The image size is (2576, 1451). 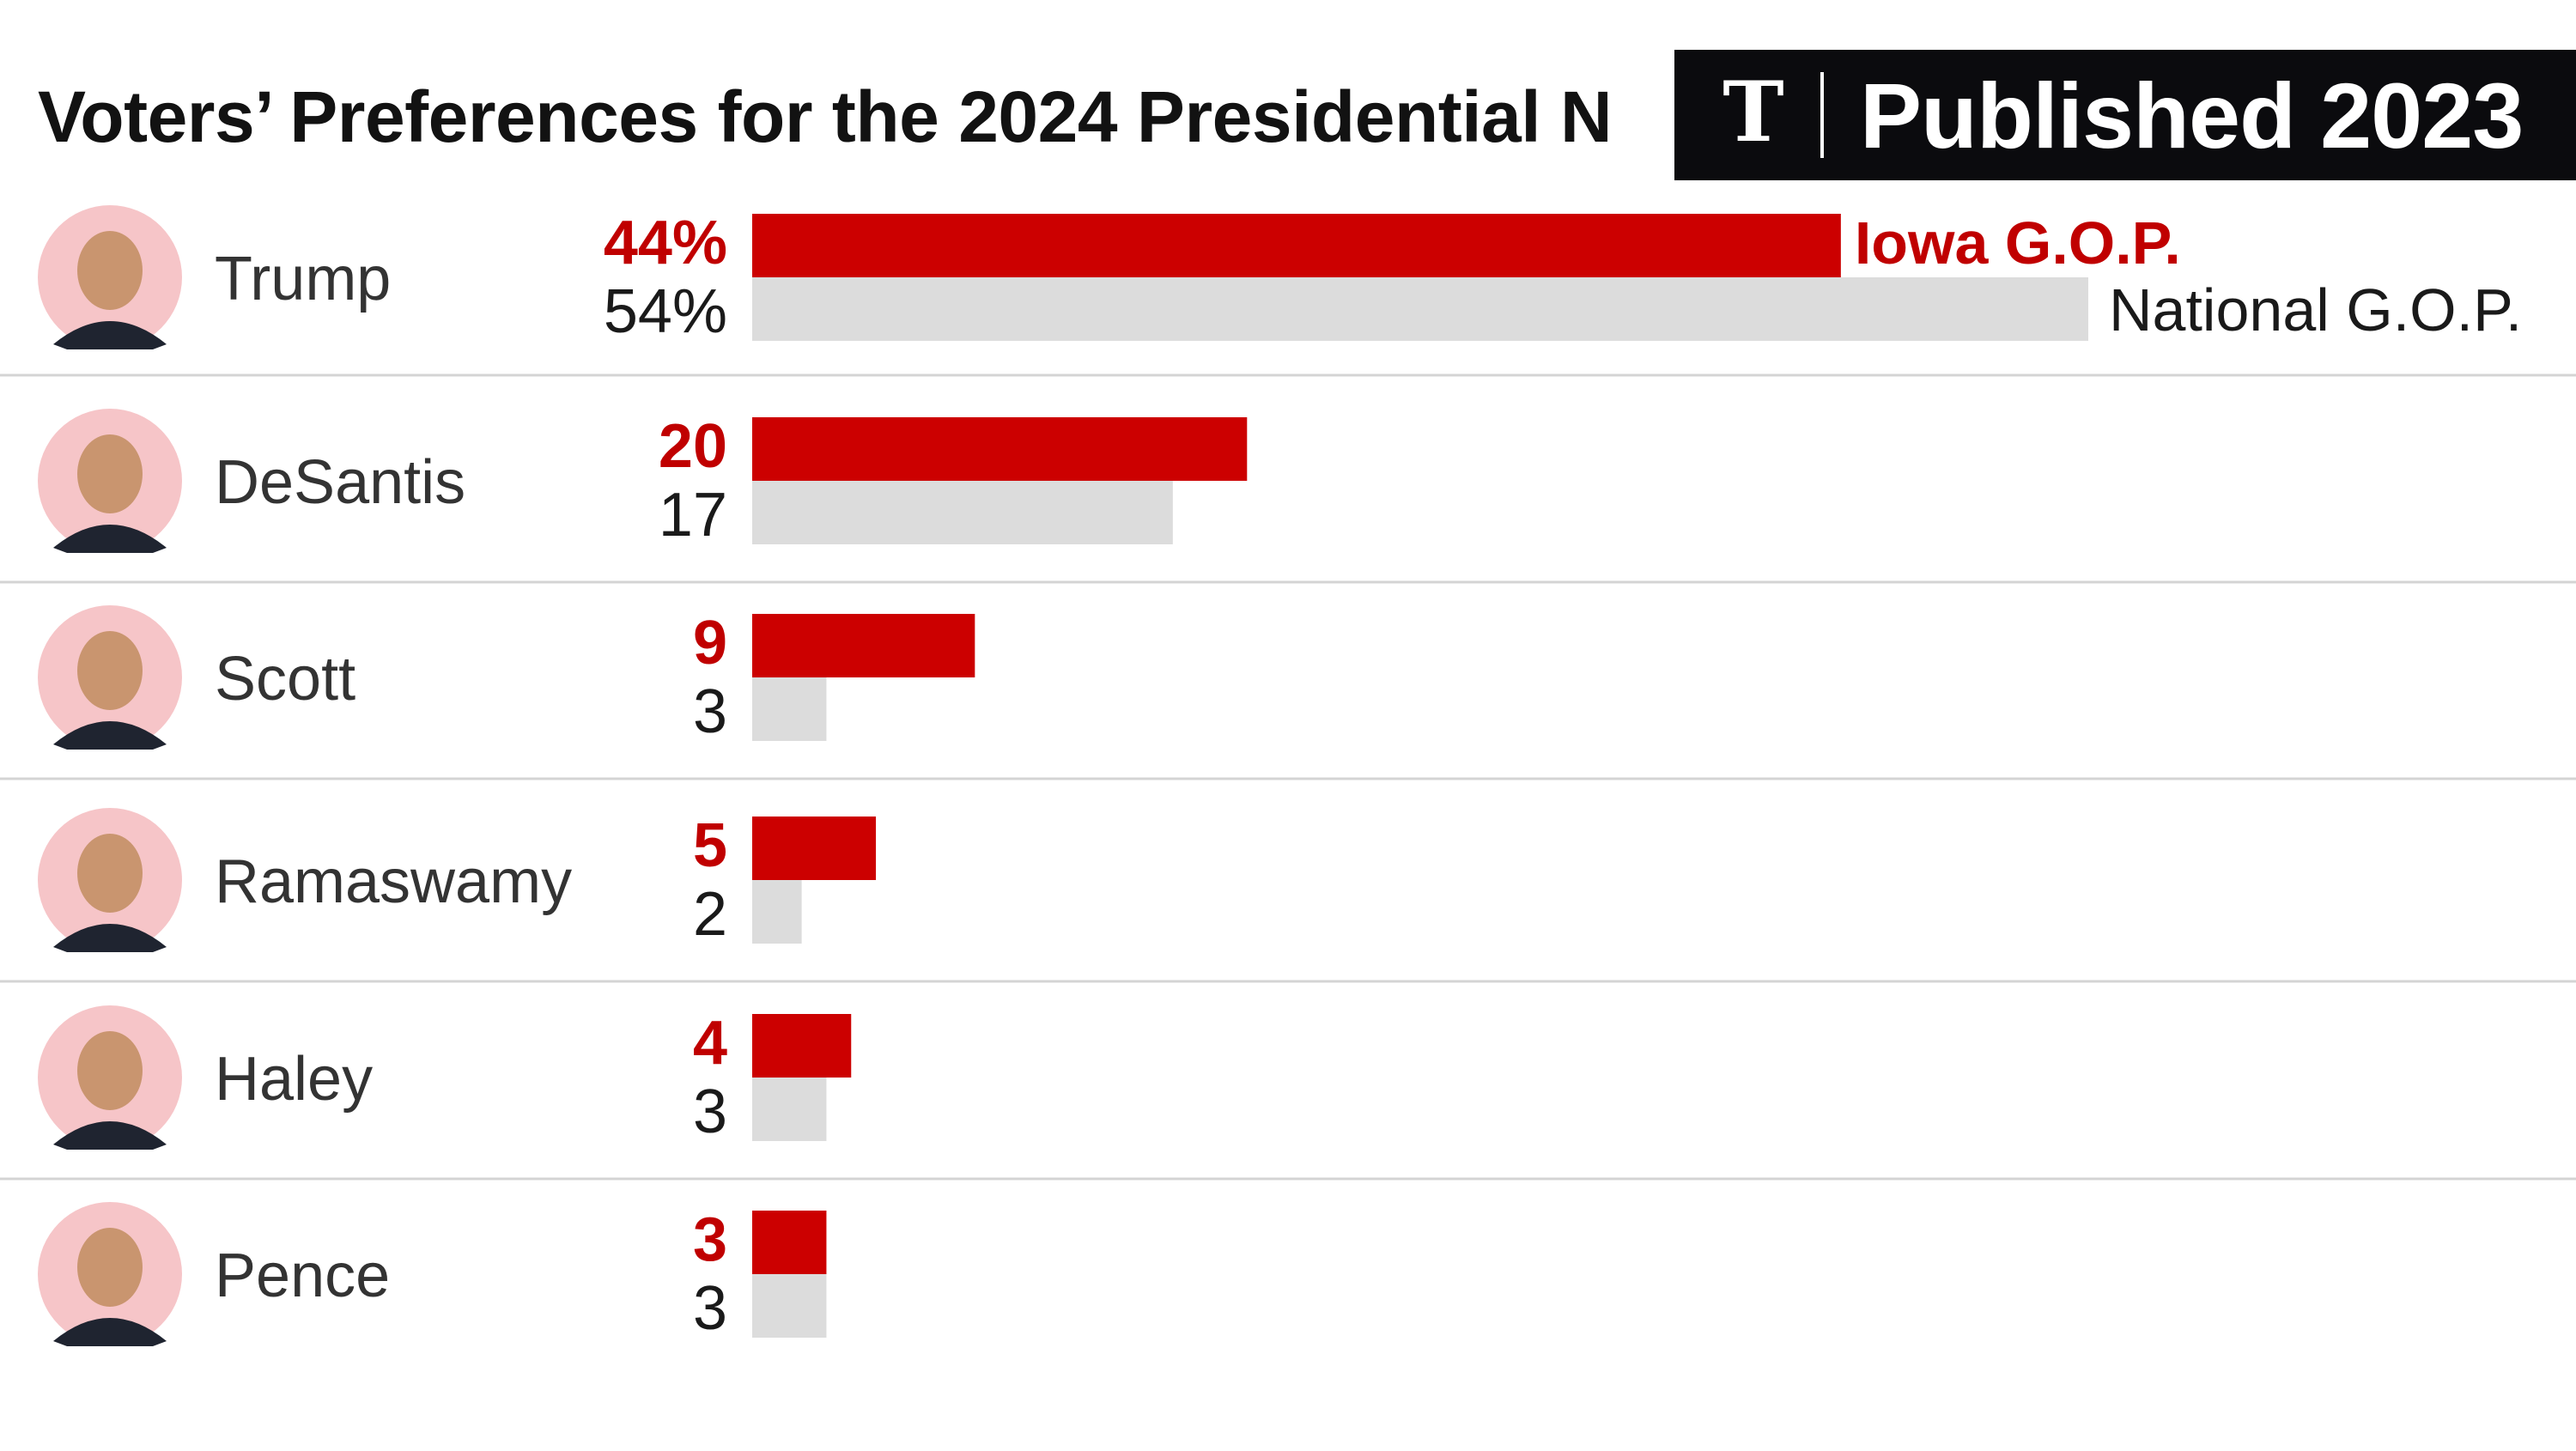 I want to click on national-bar-pence, so click(x=790, y=1306).